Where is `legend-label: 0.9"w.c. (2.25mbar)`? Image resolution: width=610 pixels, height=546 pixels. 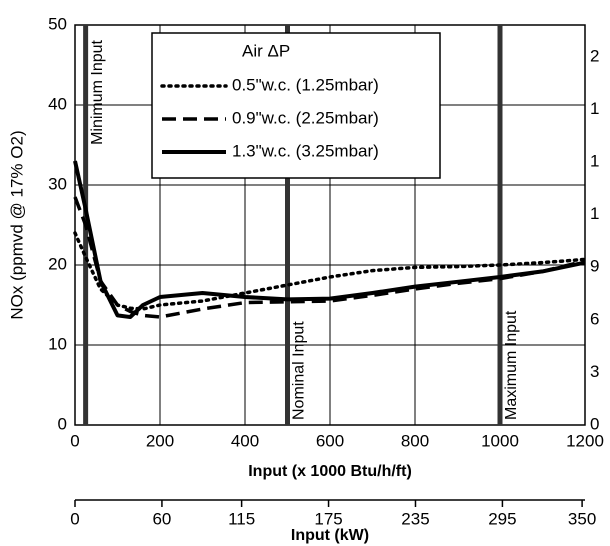
legend-label: 0.9"w.c. (2.25mbar) is located at coordinates (305, 117).